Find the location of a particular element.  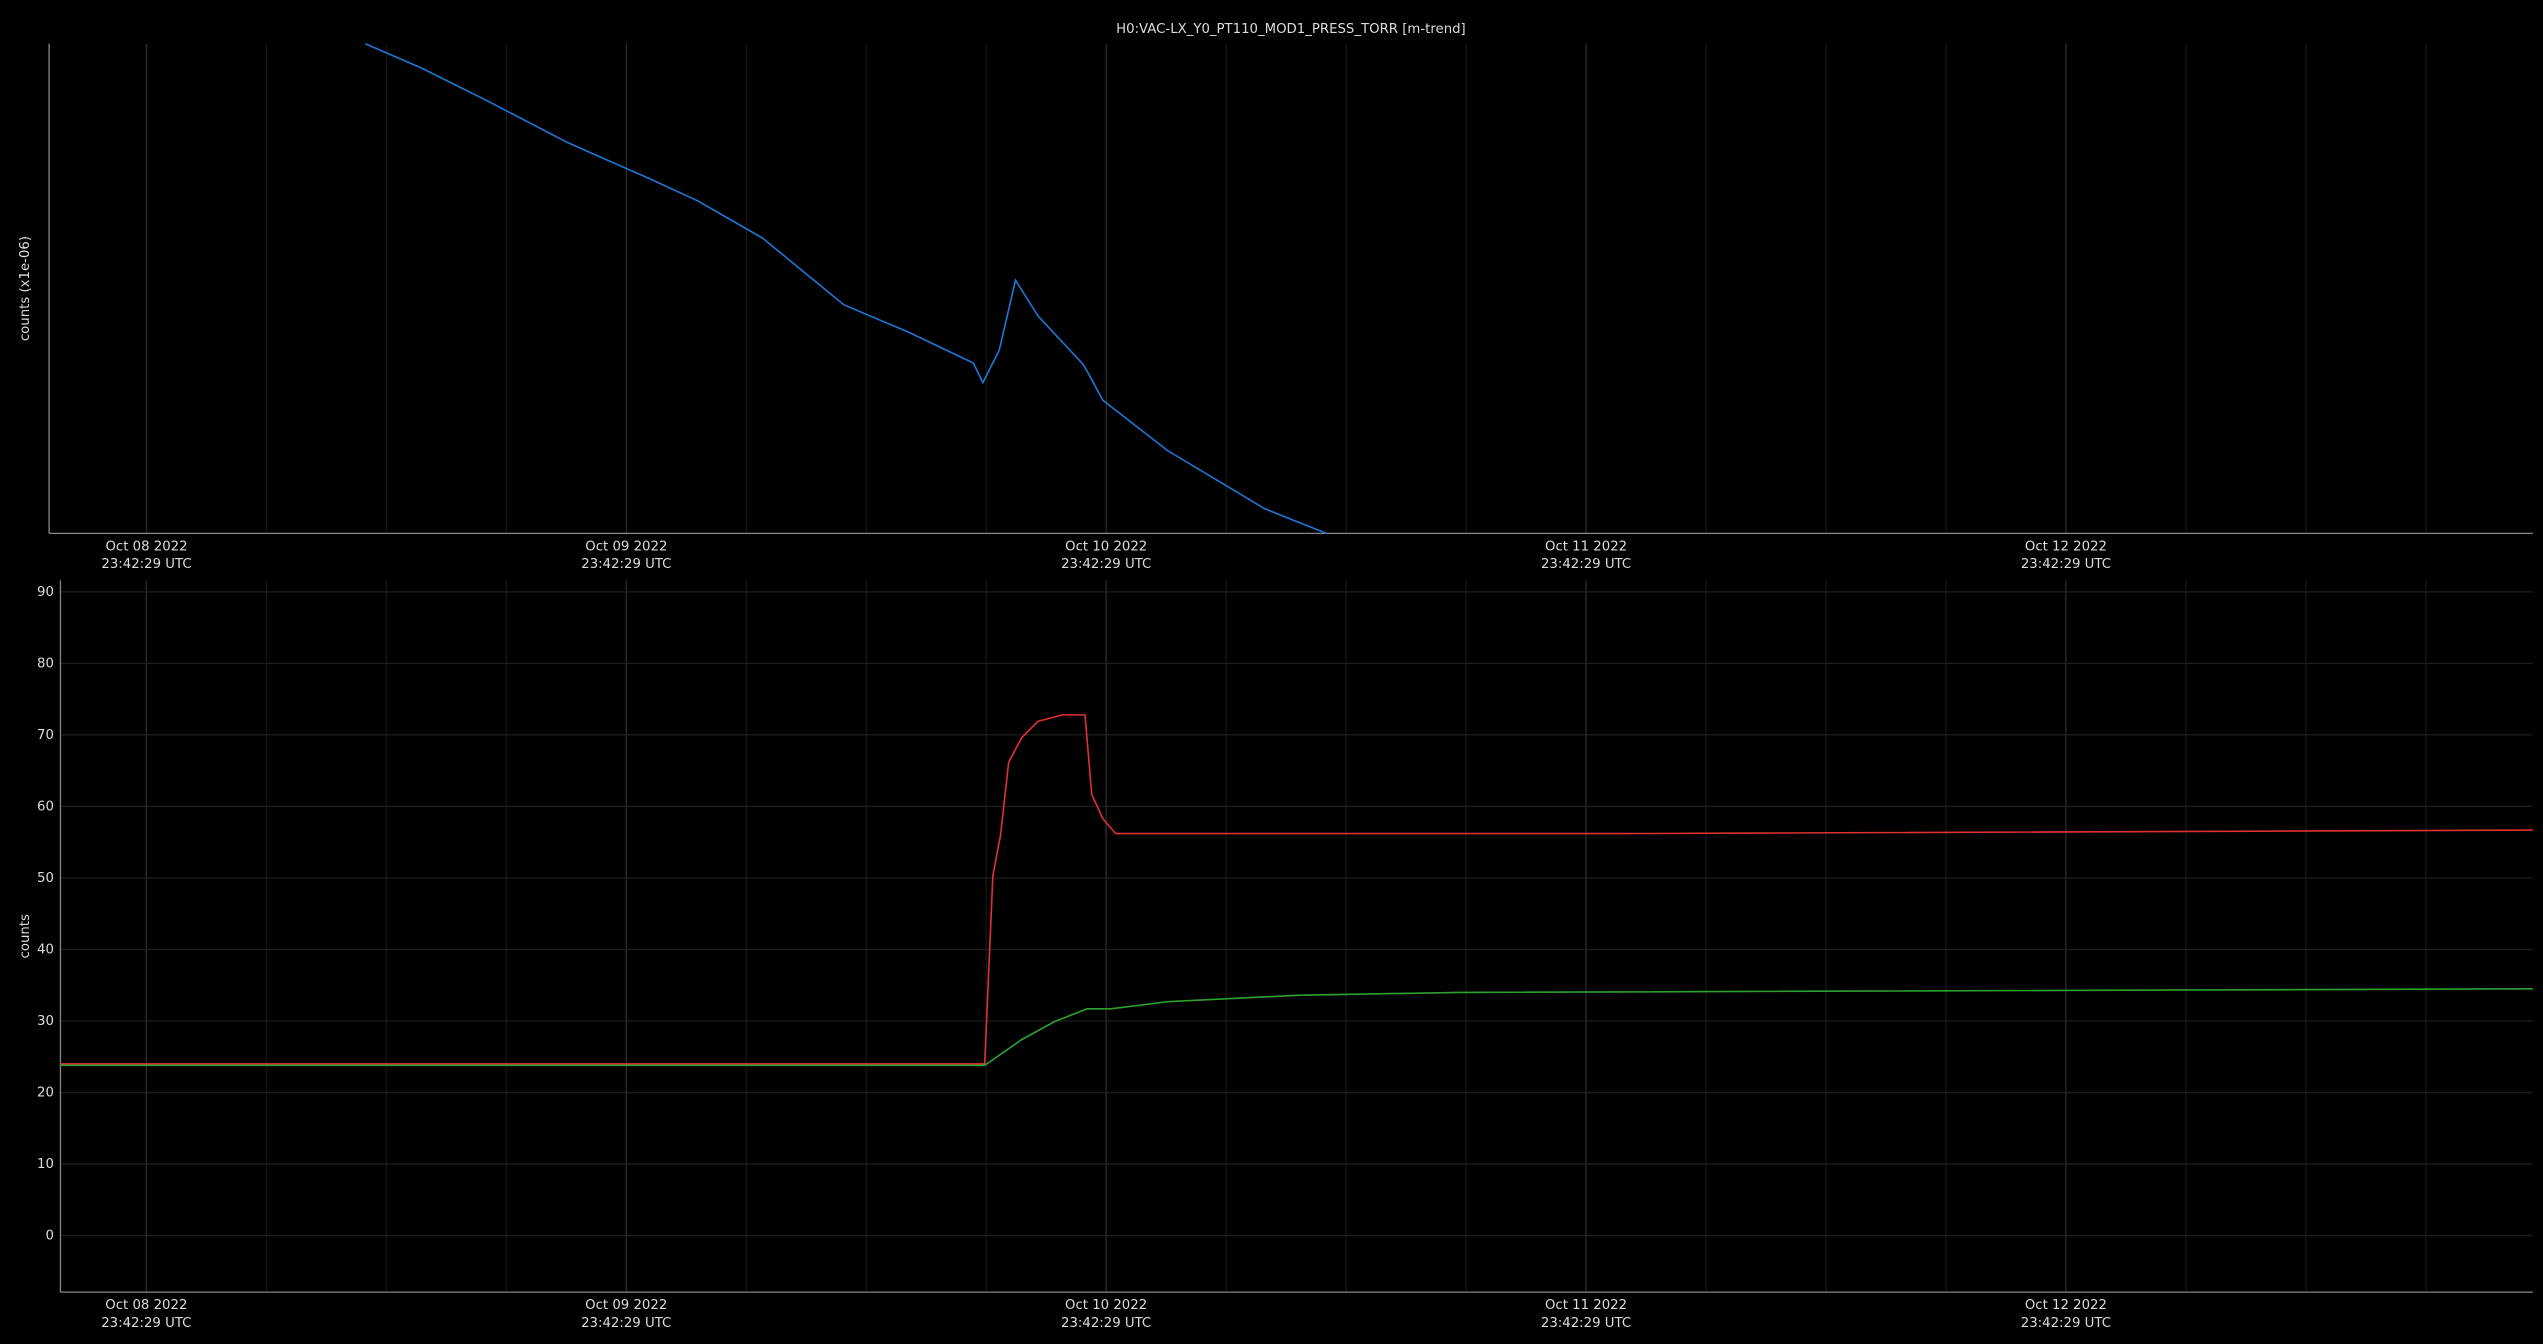

y-axis-label: counts (x1e-06) is located at coordinates (25, 288).